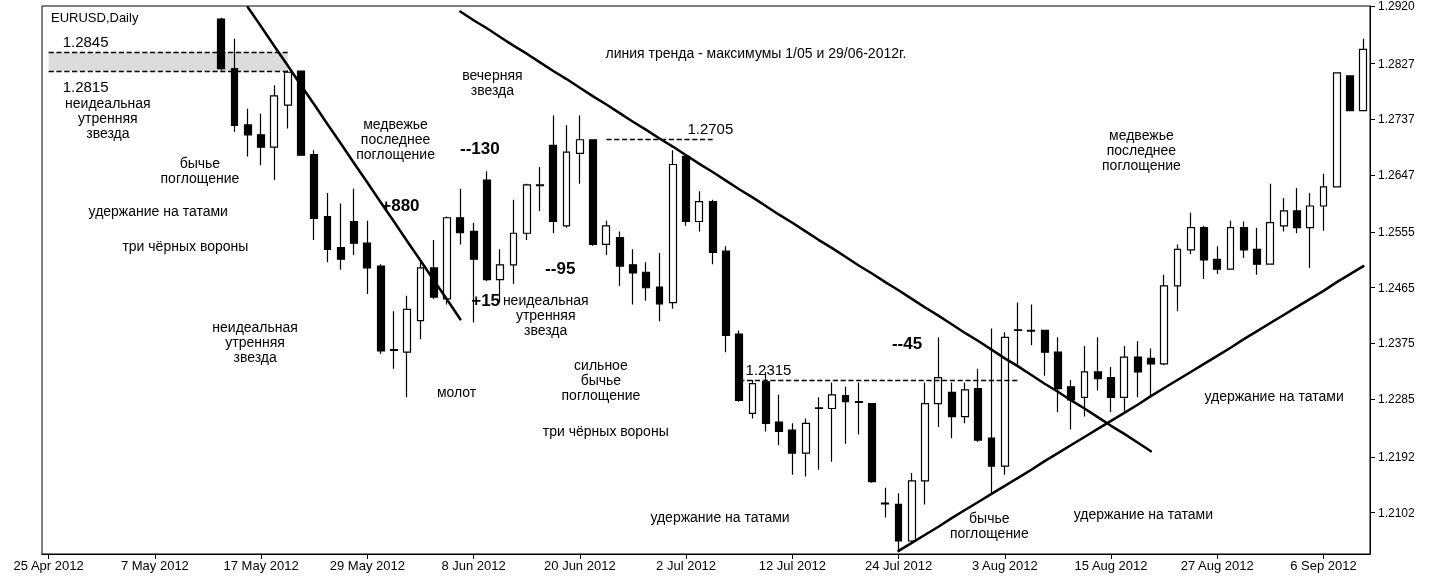 The height and width of the screenshot is (578, 1430). Describe the element at coordinates (479, 148) in the screenshot. I see `annotation: --130` at that location.